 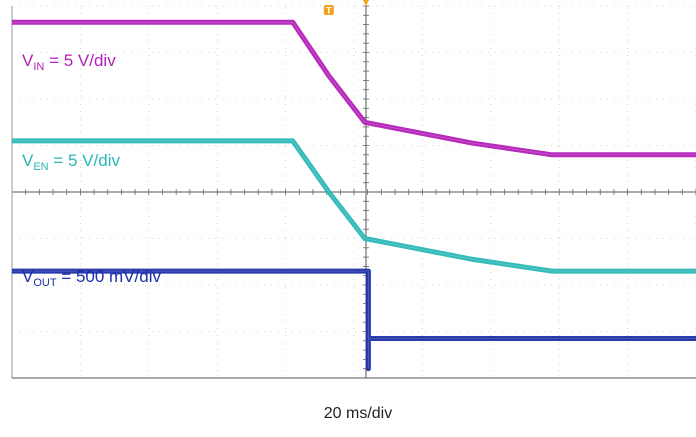 What do you see at coordinates (366, 3) in the screenshot?
I see `trigger-arrow` at bounding box center [366, 3].